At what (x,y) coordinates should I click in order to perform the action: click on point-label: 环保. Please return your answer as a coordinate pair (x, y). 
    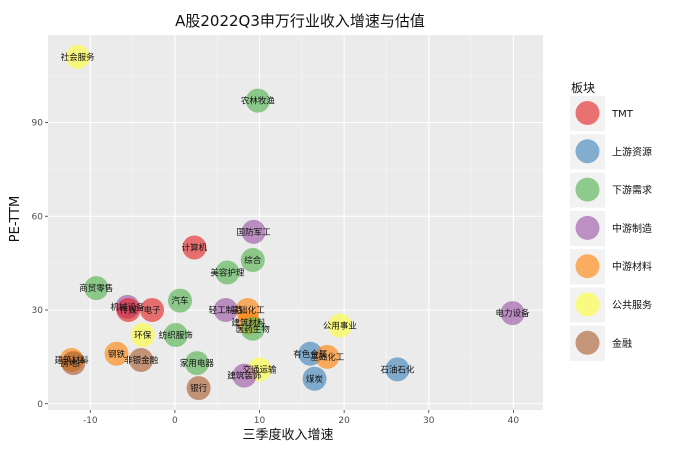
    Looking at the image, I should click on (143, 335).